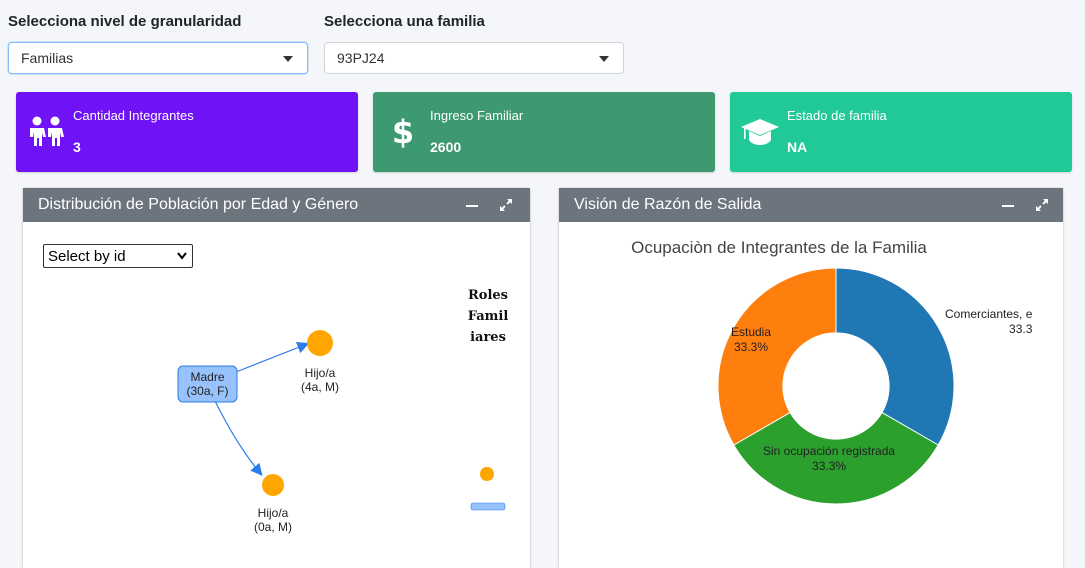 Image resolution: width=1085 pixels, height=568 pixels. Describe the element at coordinates (47, 58) in the screenshot. I see `granularity-select-value: Familias` at that location.